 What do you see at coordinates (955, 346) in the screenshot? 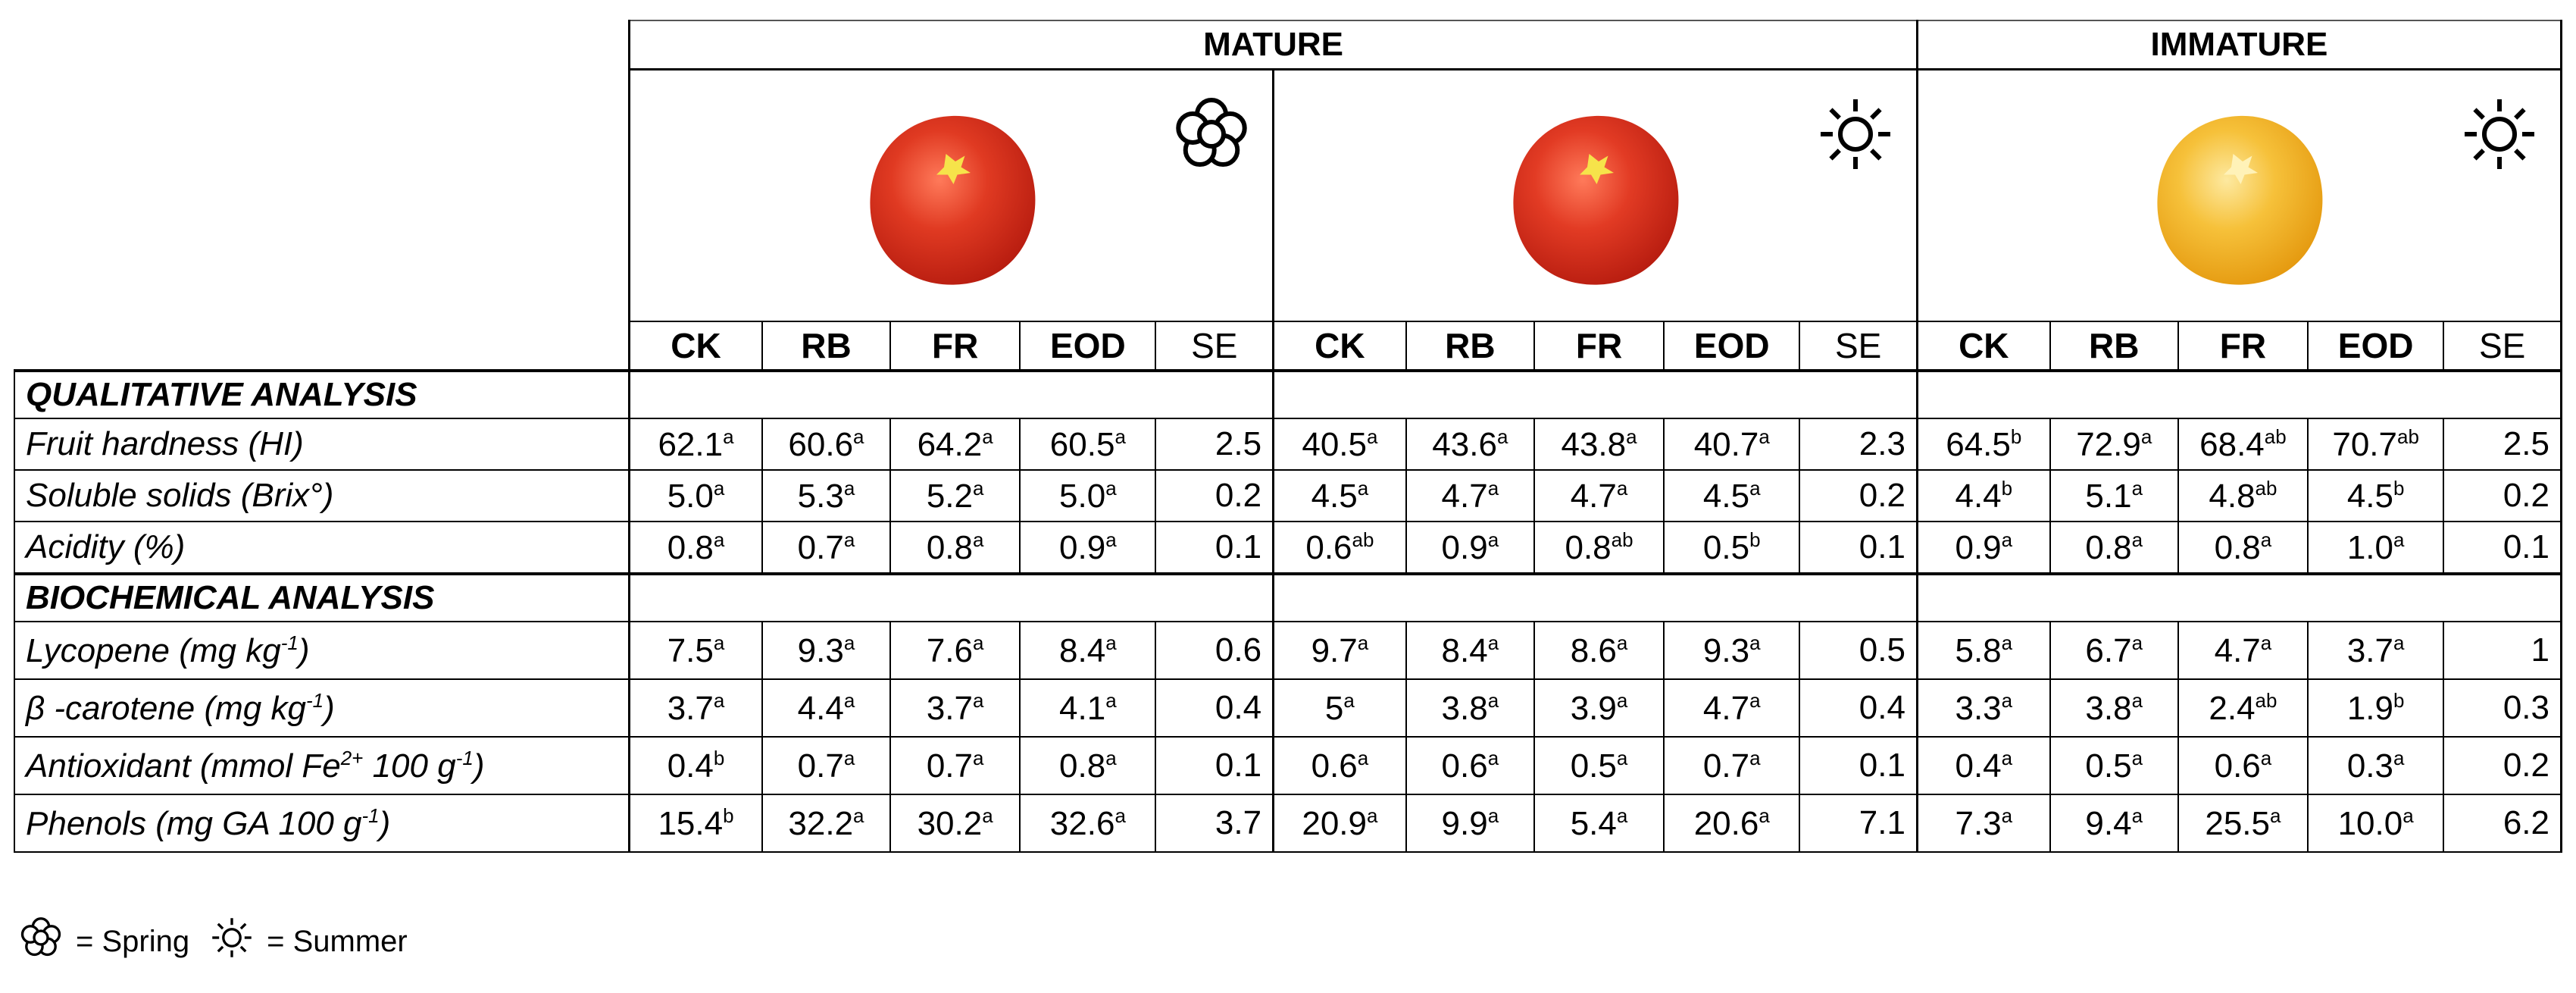
I see `column-header-fr: FR` at bounding box center [955, 346].